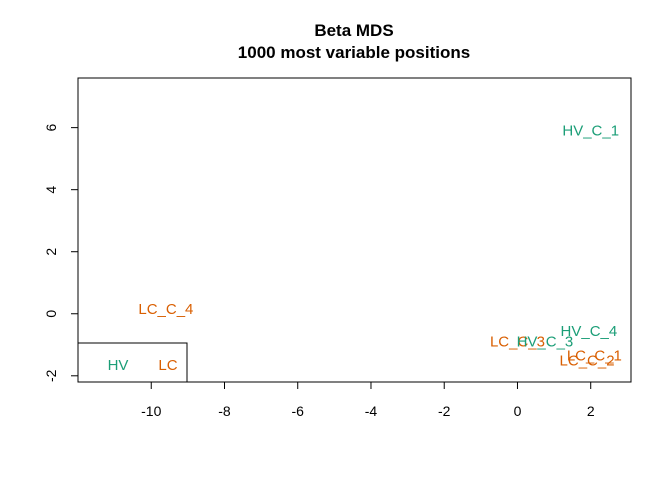 This screenshot has height=480, width=672. I want to click on x-tick-label: 2, so click(591, 411).